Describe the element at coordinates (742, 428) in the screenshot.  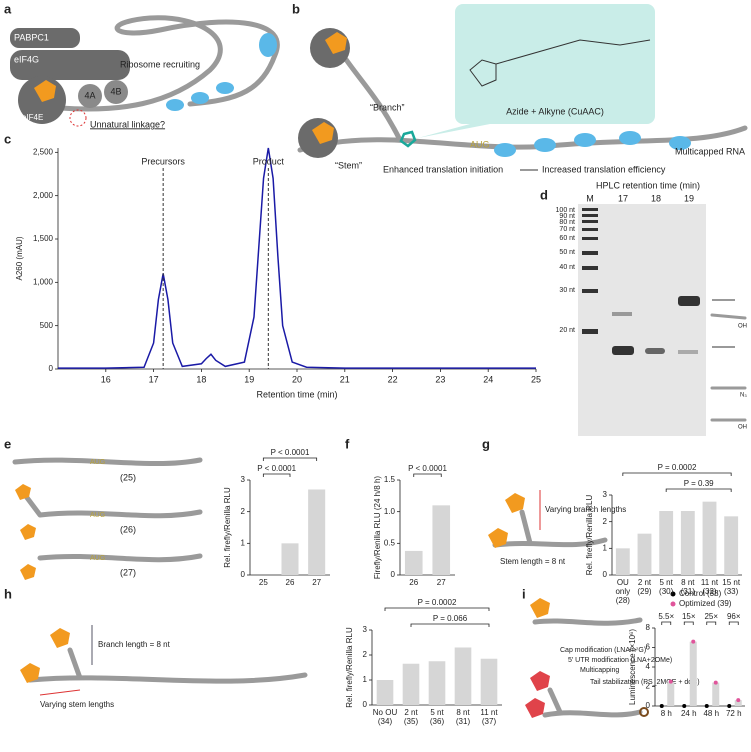
I see `label: OH` at that location.